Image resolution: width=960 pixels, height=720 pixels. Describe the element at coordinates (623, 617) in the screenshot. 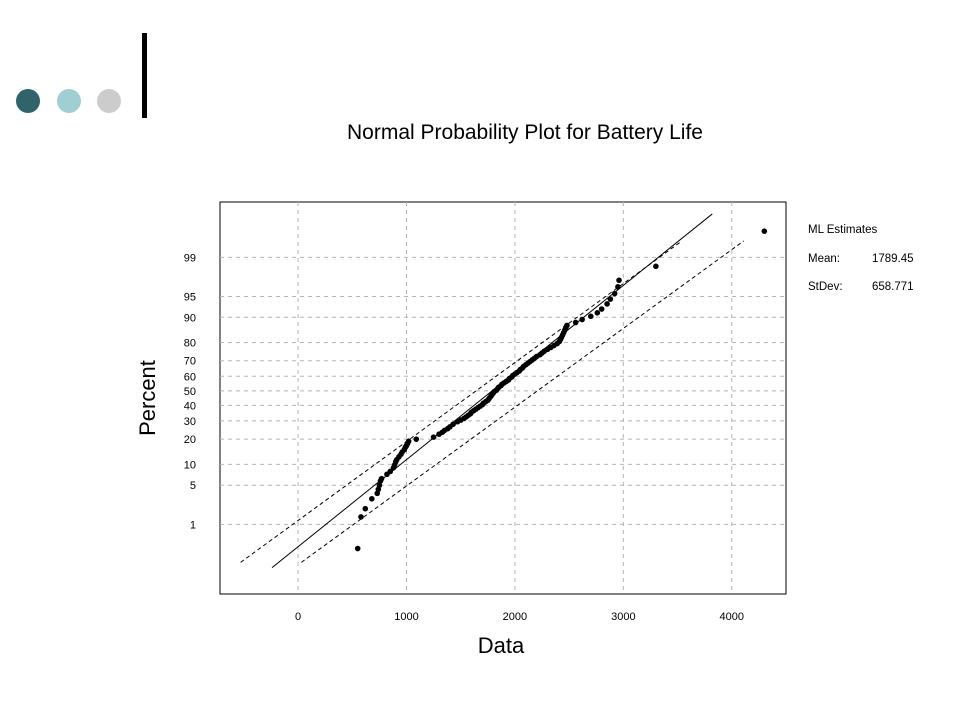

I see `x-tick-label: 3000` at that location.